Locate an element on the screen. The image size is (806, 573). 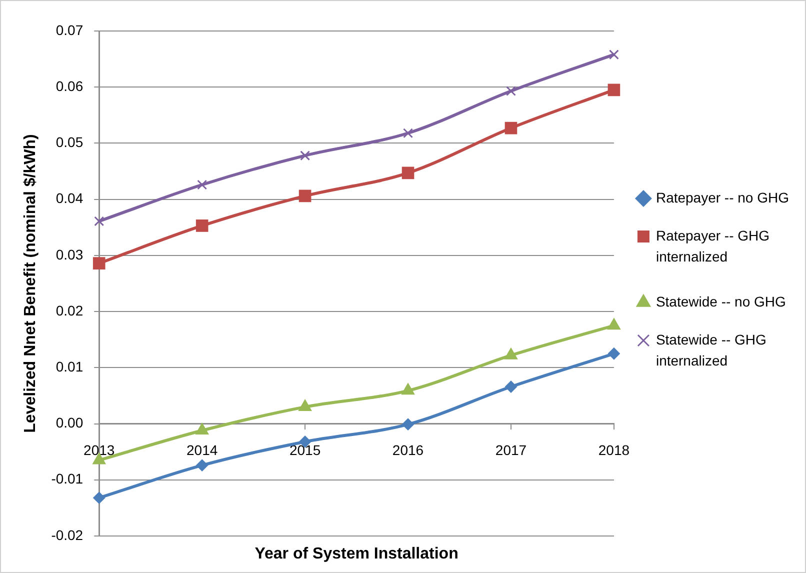
y-tick-label: -0.01 is located at coordinates (67, 478).